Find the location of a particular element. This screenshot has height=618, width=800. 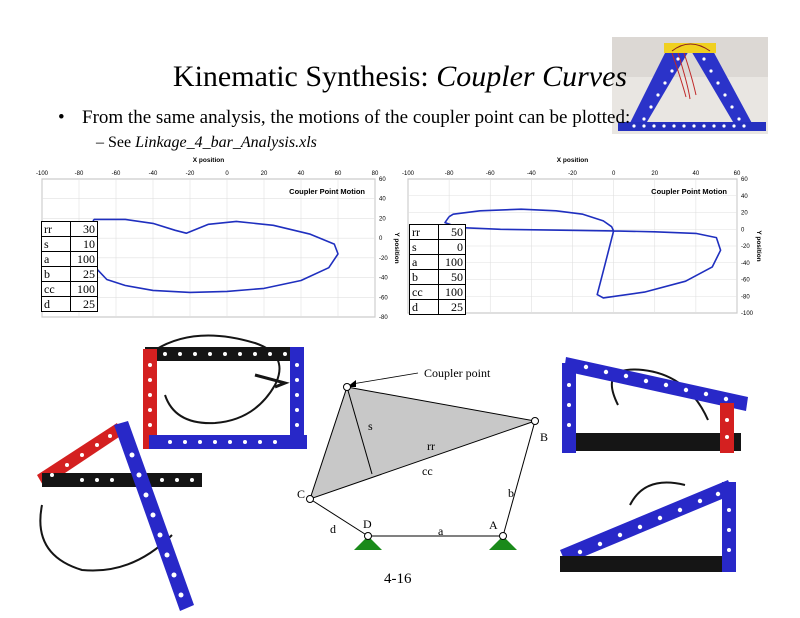

x-tick-label-2: -60 is located at coordinates (490, 174).